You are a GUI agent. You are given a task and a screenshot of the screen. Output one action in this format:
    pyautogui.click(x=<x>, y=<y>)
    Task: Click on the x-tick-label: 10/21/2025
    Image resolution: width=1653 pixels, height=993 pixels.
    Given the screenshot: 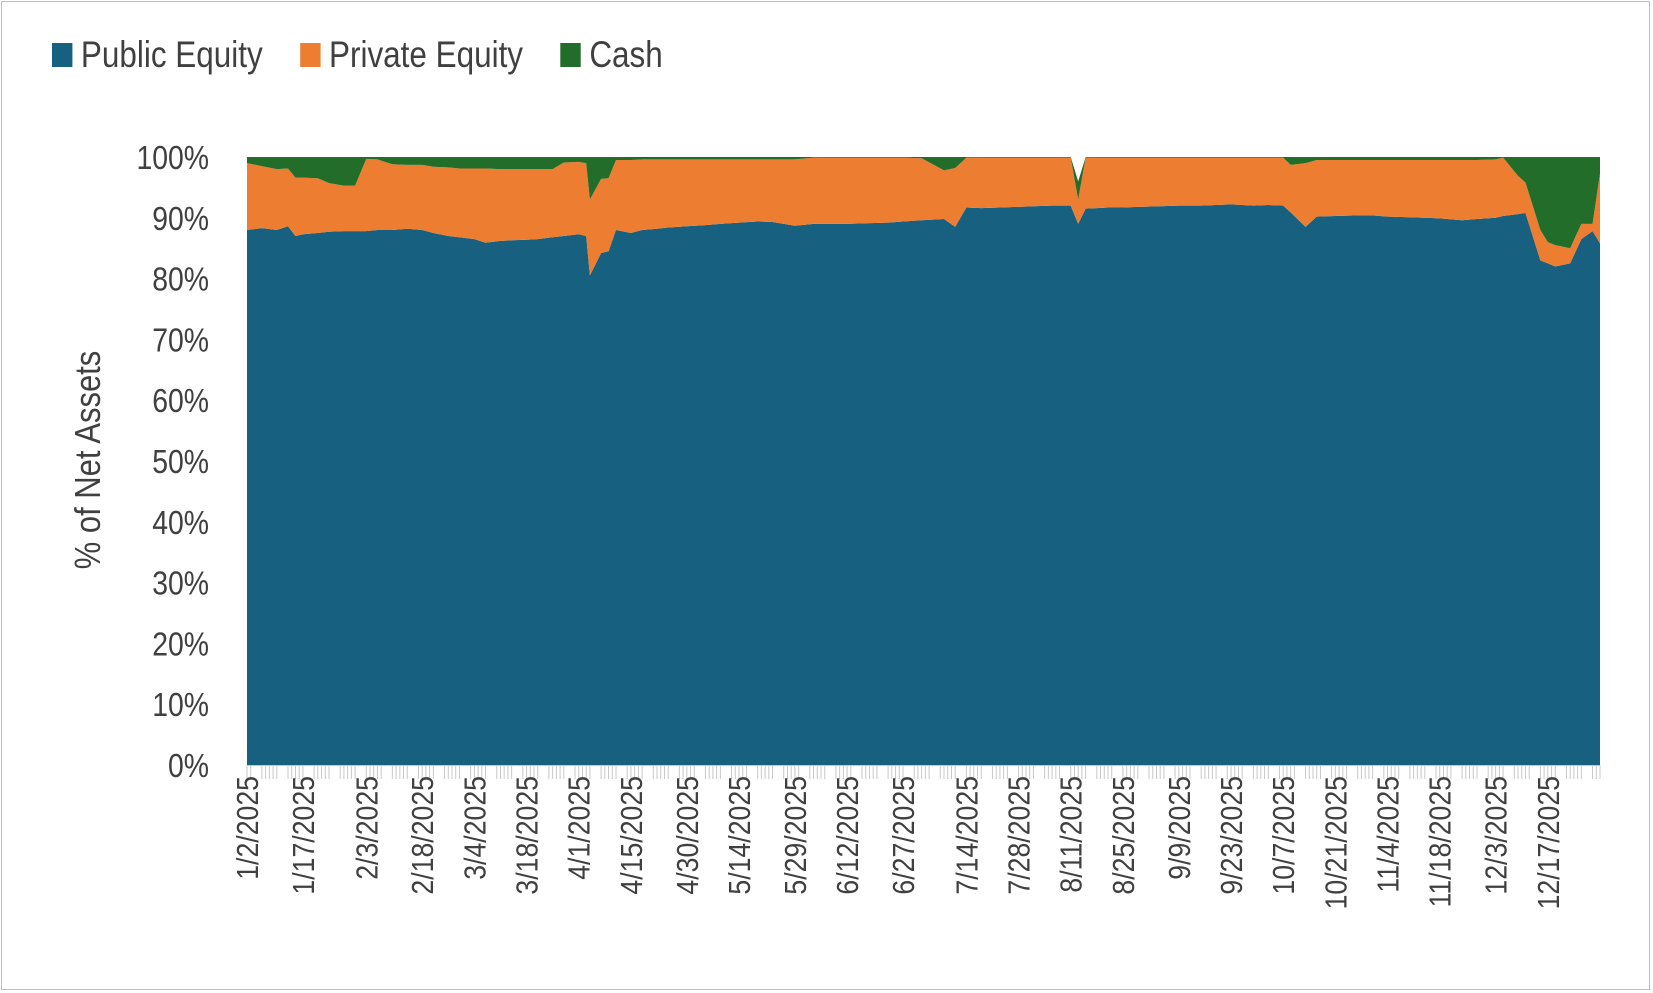 What is the action you would take?
    pyautogui.click(x=1337, y=842)
    